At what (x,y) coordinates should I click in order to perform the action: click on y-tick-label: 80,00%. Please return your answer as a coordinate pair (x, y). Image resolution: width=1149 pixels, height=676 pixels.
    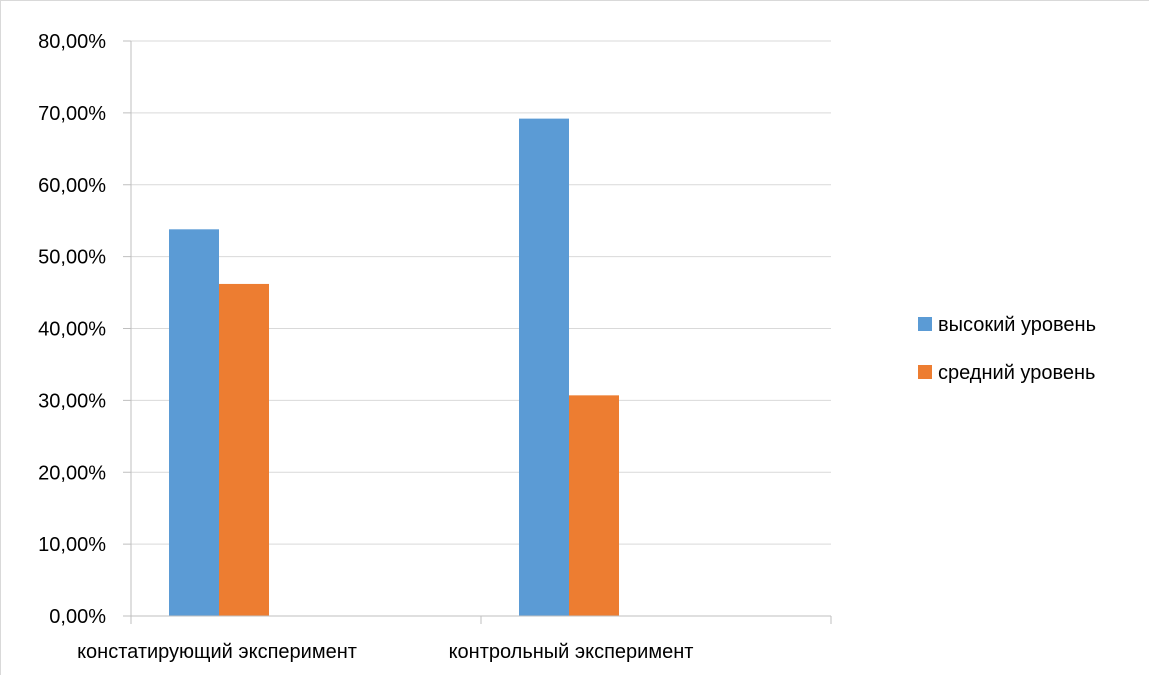
    Looking at the image, I should click on (72, 42).